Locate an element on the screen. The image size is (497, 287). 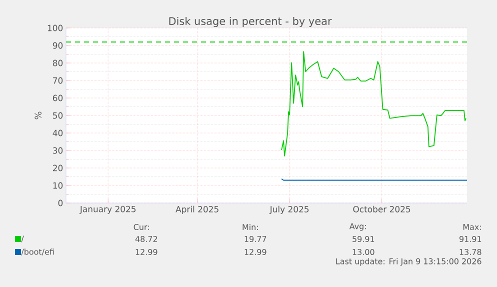
y-tick-label: 20 is located at coordinates (58, 168).